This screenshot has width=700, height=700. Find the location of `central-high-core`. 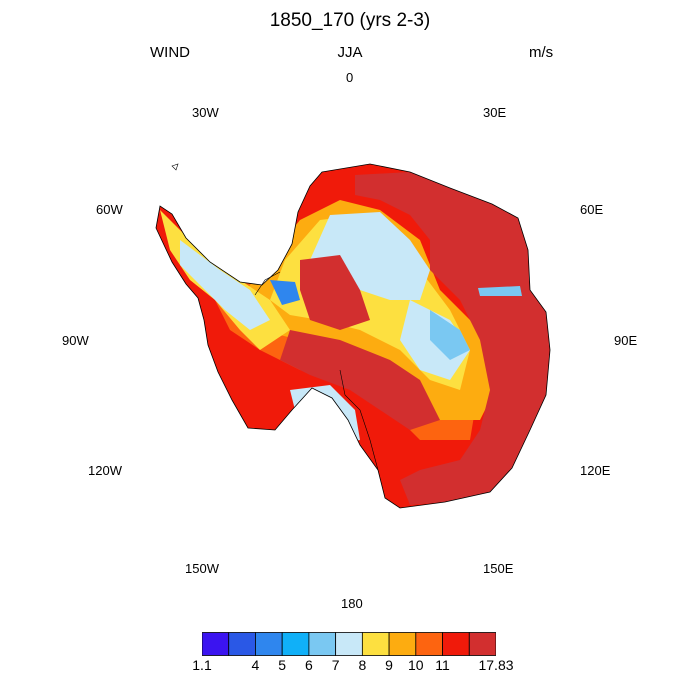

central-high-core is located at coordinates (335, 292).